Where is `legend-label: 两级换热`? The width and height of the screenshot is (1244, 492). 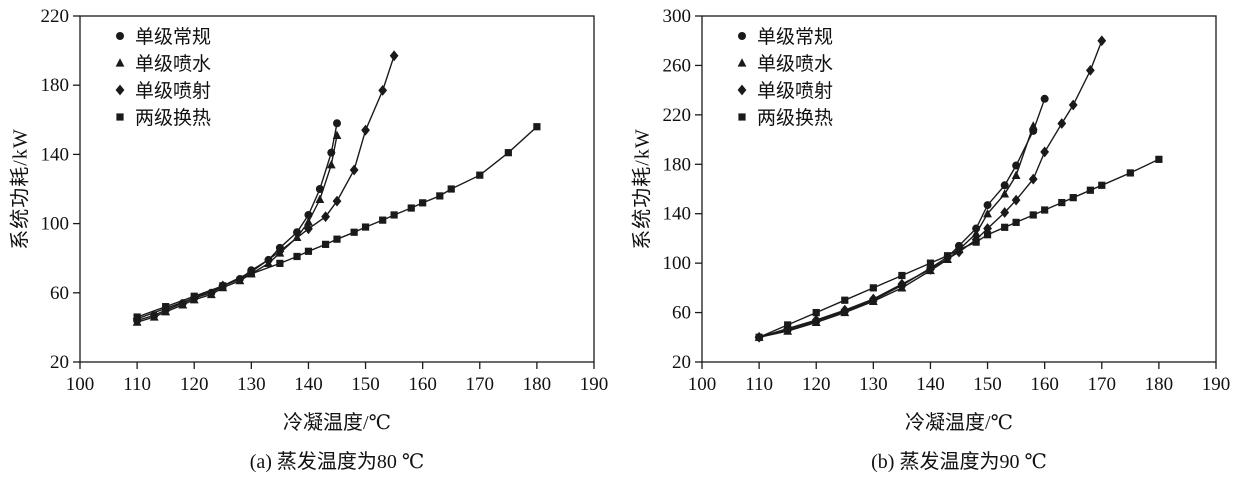
legend-label: 两级换热 is located at coordinates (173, 118).